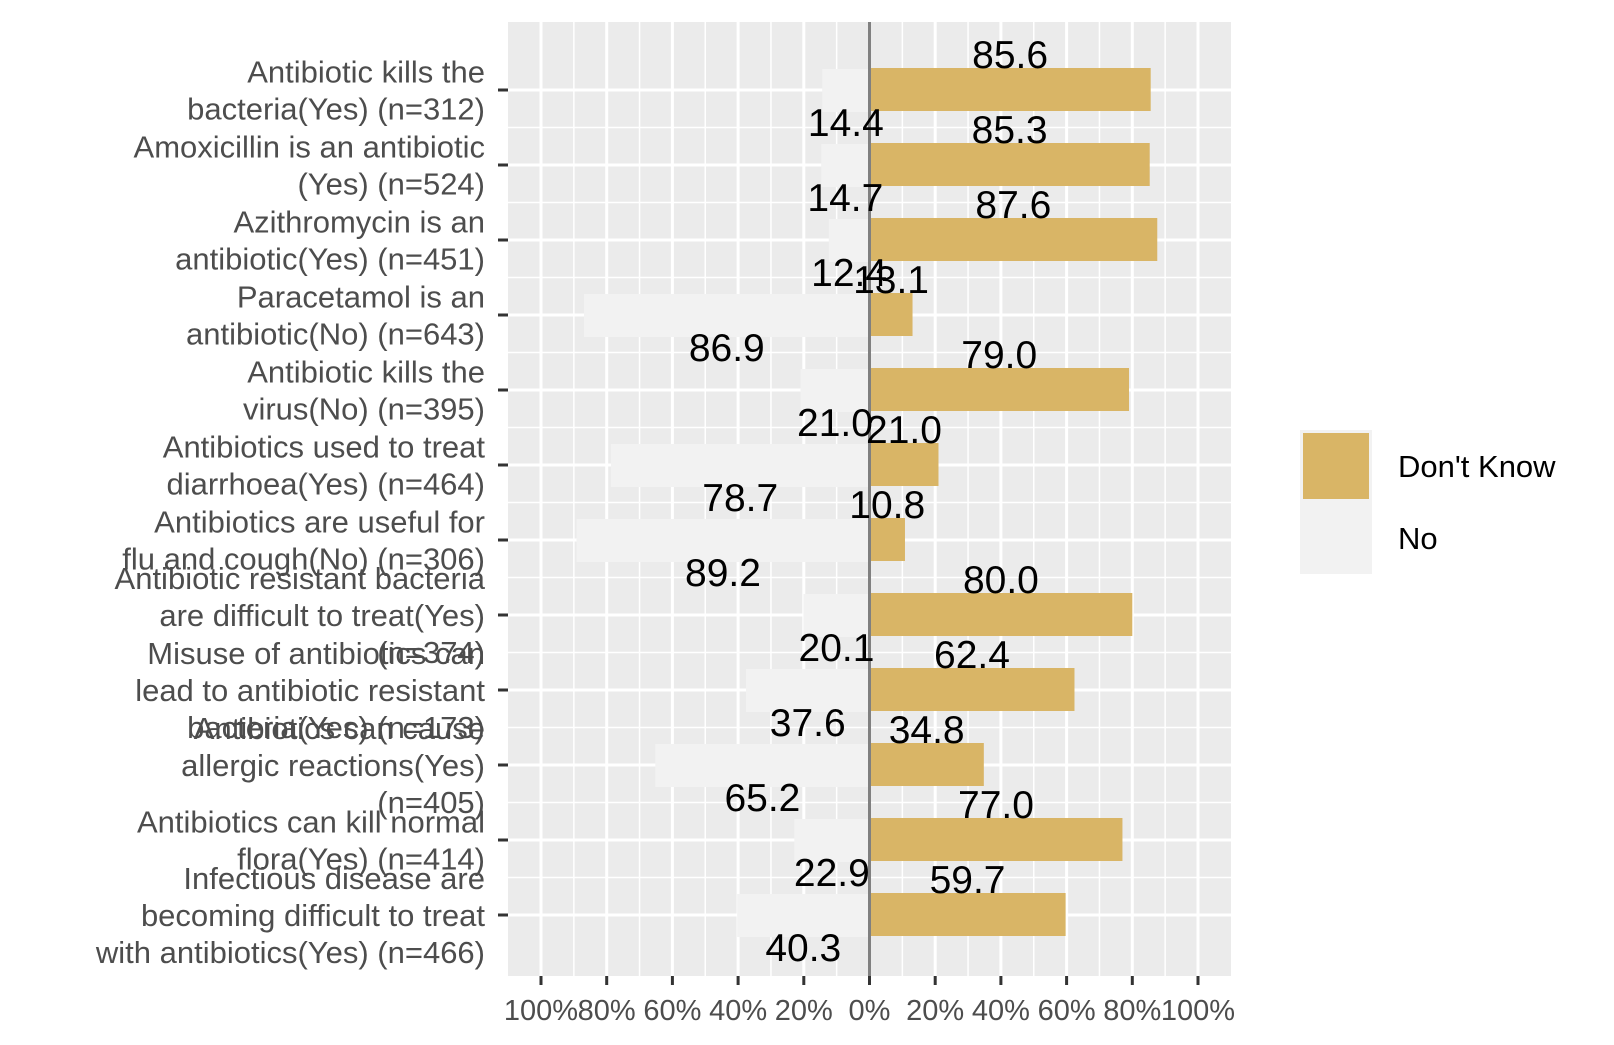 The width and height of the screenshot is (1614, 1045). Describe the element at coordinates (904, 430) in the screenshot. I see `data-label-dont-know: 21.0` at that location.